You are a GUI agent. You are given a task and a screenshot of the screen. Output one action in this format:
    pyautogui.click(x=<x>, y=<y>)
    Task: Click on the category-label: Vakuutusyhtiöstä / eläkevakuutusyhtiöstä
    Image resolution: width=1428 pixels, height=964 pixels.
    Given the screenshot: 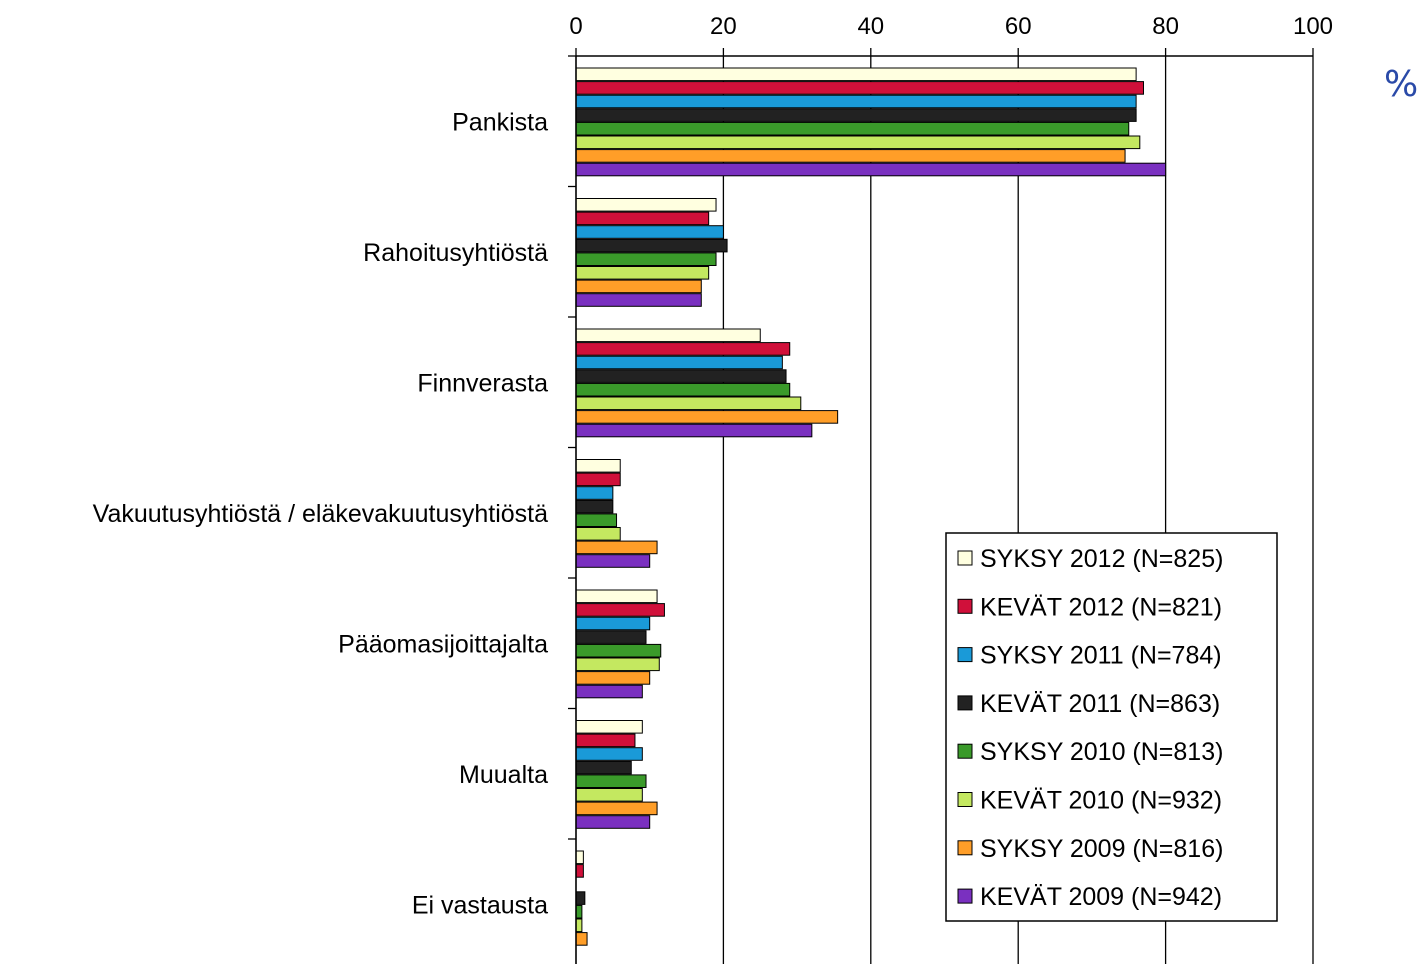 What is the action you would take?
    pyautogui.click(x=320, y=514)
    